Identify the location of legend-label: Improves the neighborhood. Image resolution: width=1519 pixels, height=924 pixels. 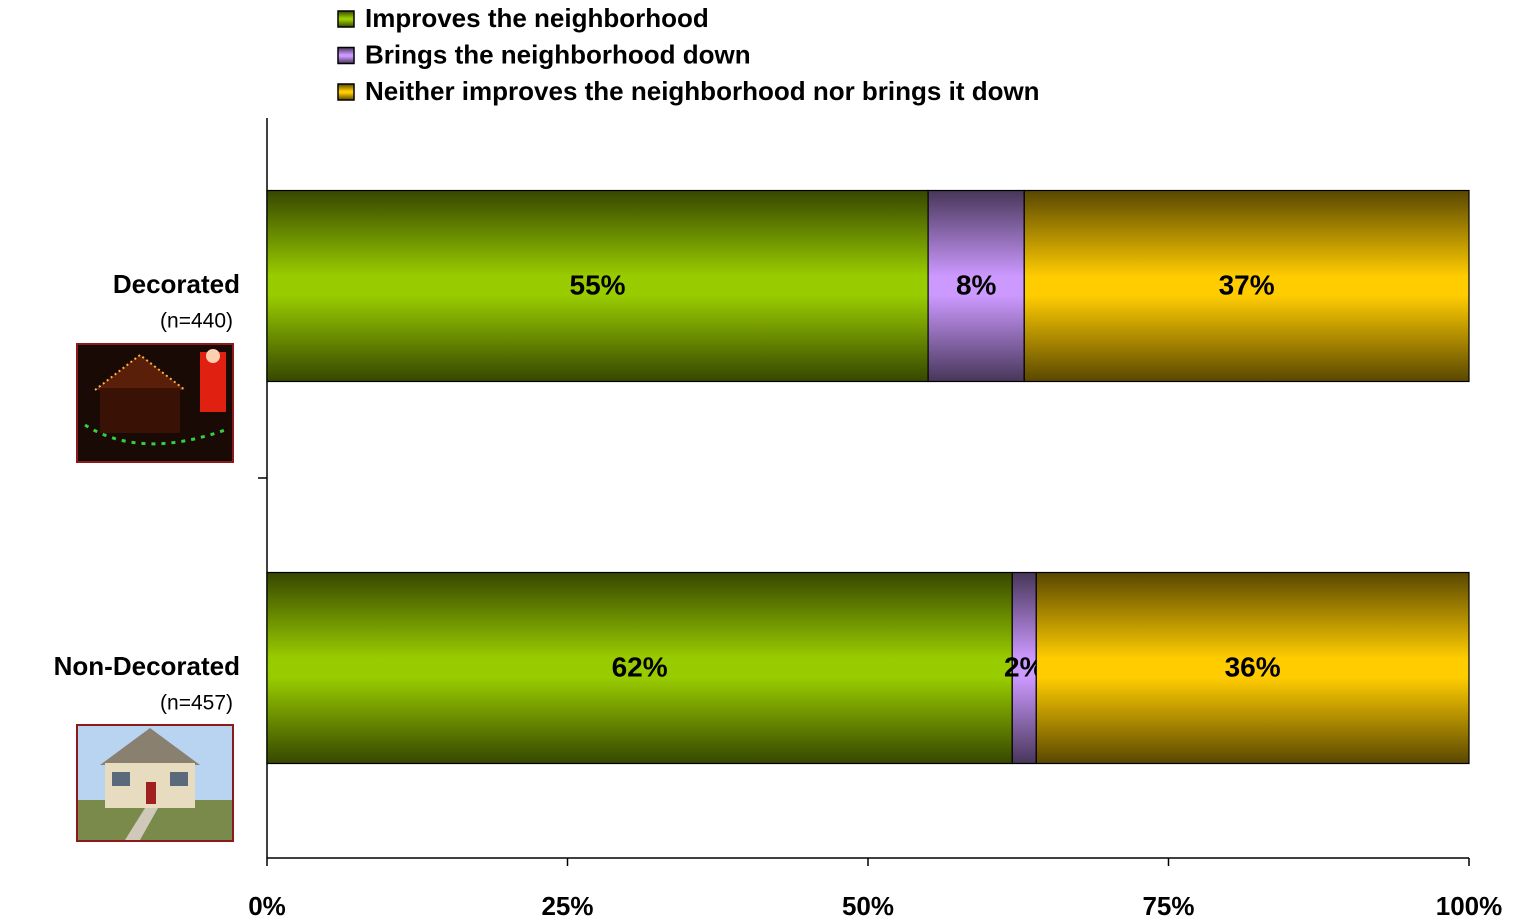
(537, 18).